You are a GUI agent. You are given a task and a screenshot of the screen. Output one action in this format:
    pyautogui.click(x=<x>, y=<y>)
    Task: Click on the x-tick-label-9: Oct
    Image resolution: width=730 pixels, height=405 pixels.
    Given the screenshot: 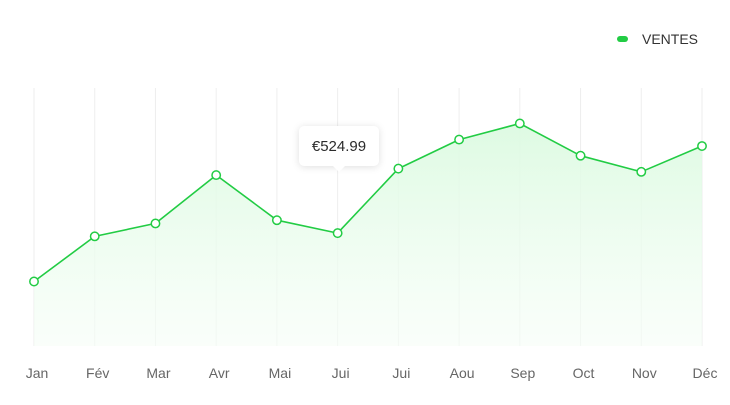 What is the action you would take?
    pyautogui.click(x=584, y=373)
    